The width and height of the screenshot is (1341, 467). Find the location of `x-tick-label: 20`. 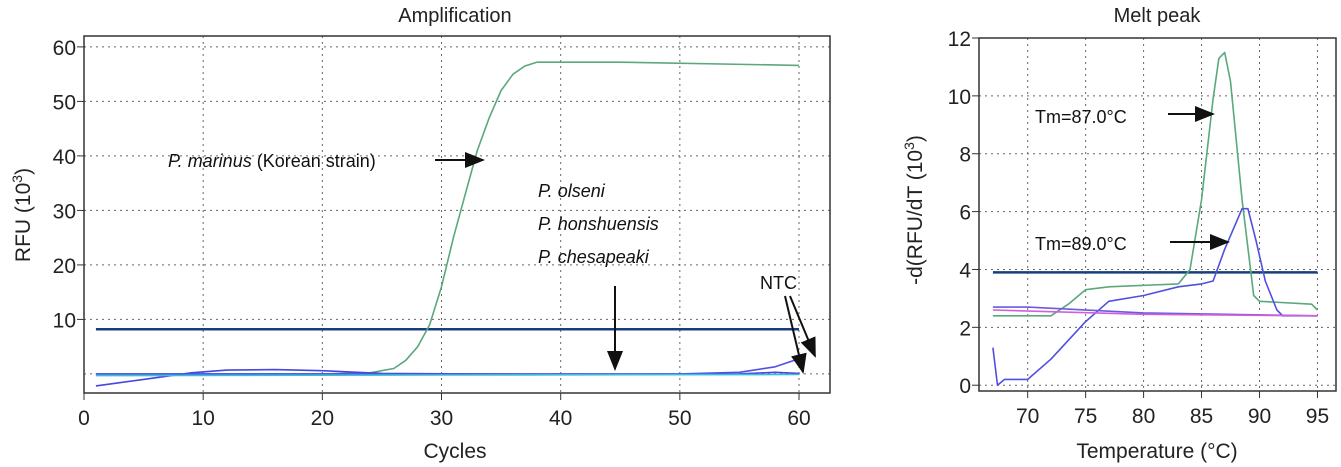

x-tick-label: 20 is located at coordinates (322, 418).